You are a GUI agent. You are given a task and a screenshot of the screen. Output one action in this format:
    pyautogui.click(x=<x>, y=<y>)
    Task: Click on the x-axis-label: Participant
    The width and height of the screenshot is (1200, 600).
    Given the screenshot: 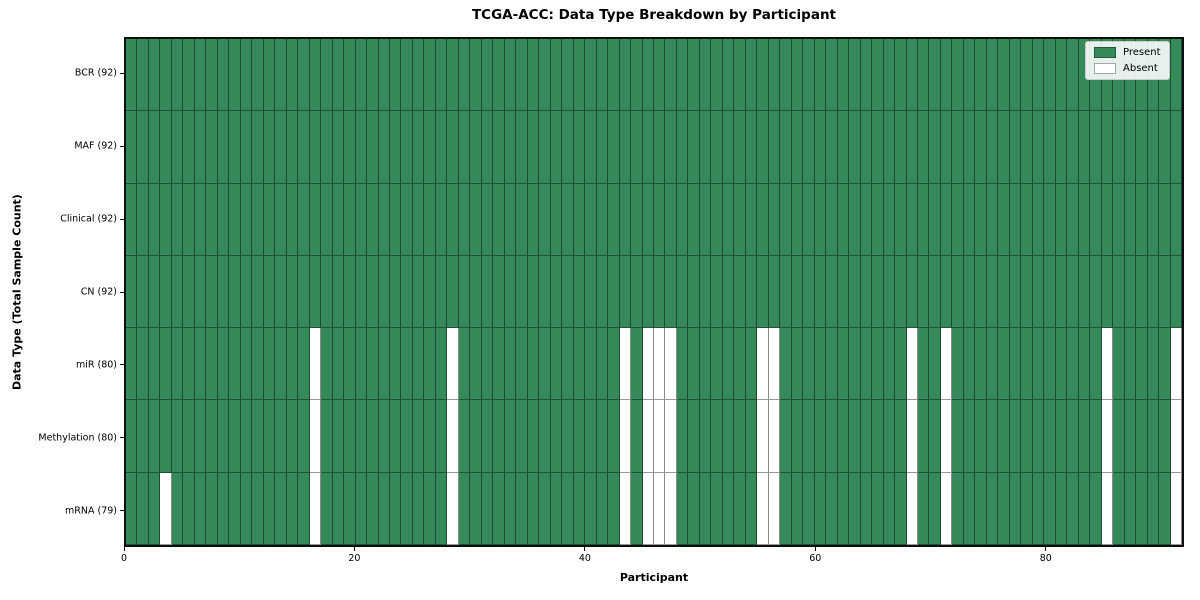 What is the action you would take?
    pyautogui.click(x=654, y=577)
    